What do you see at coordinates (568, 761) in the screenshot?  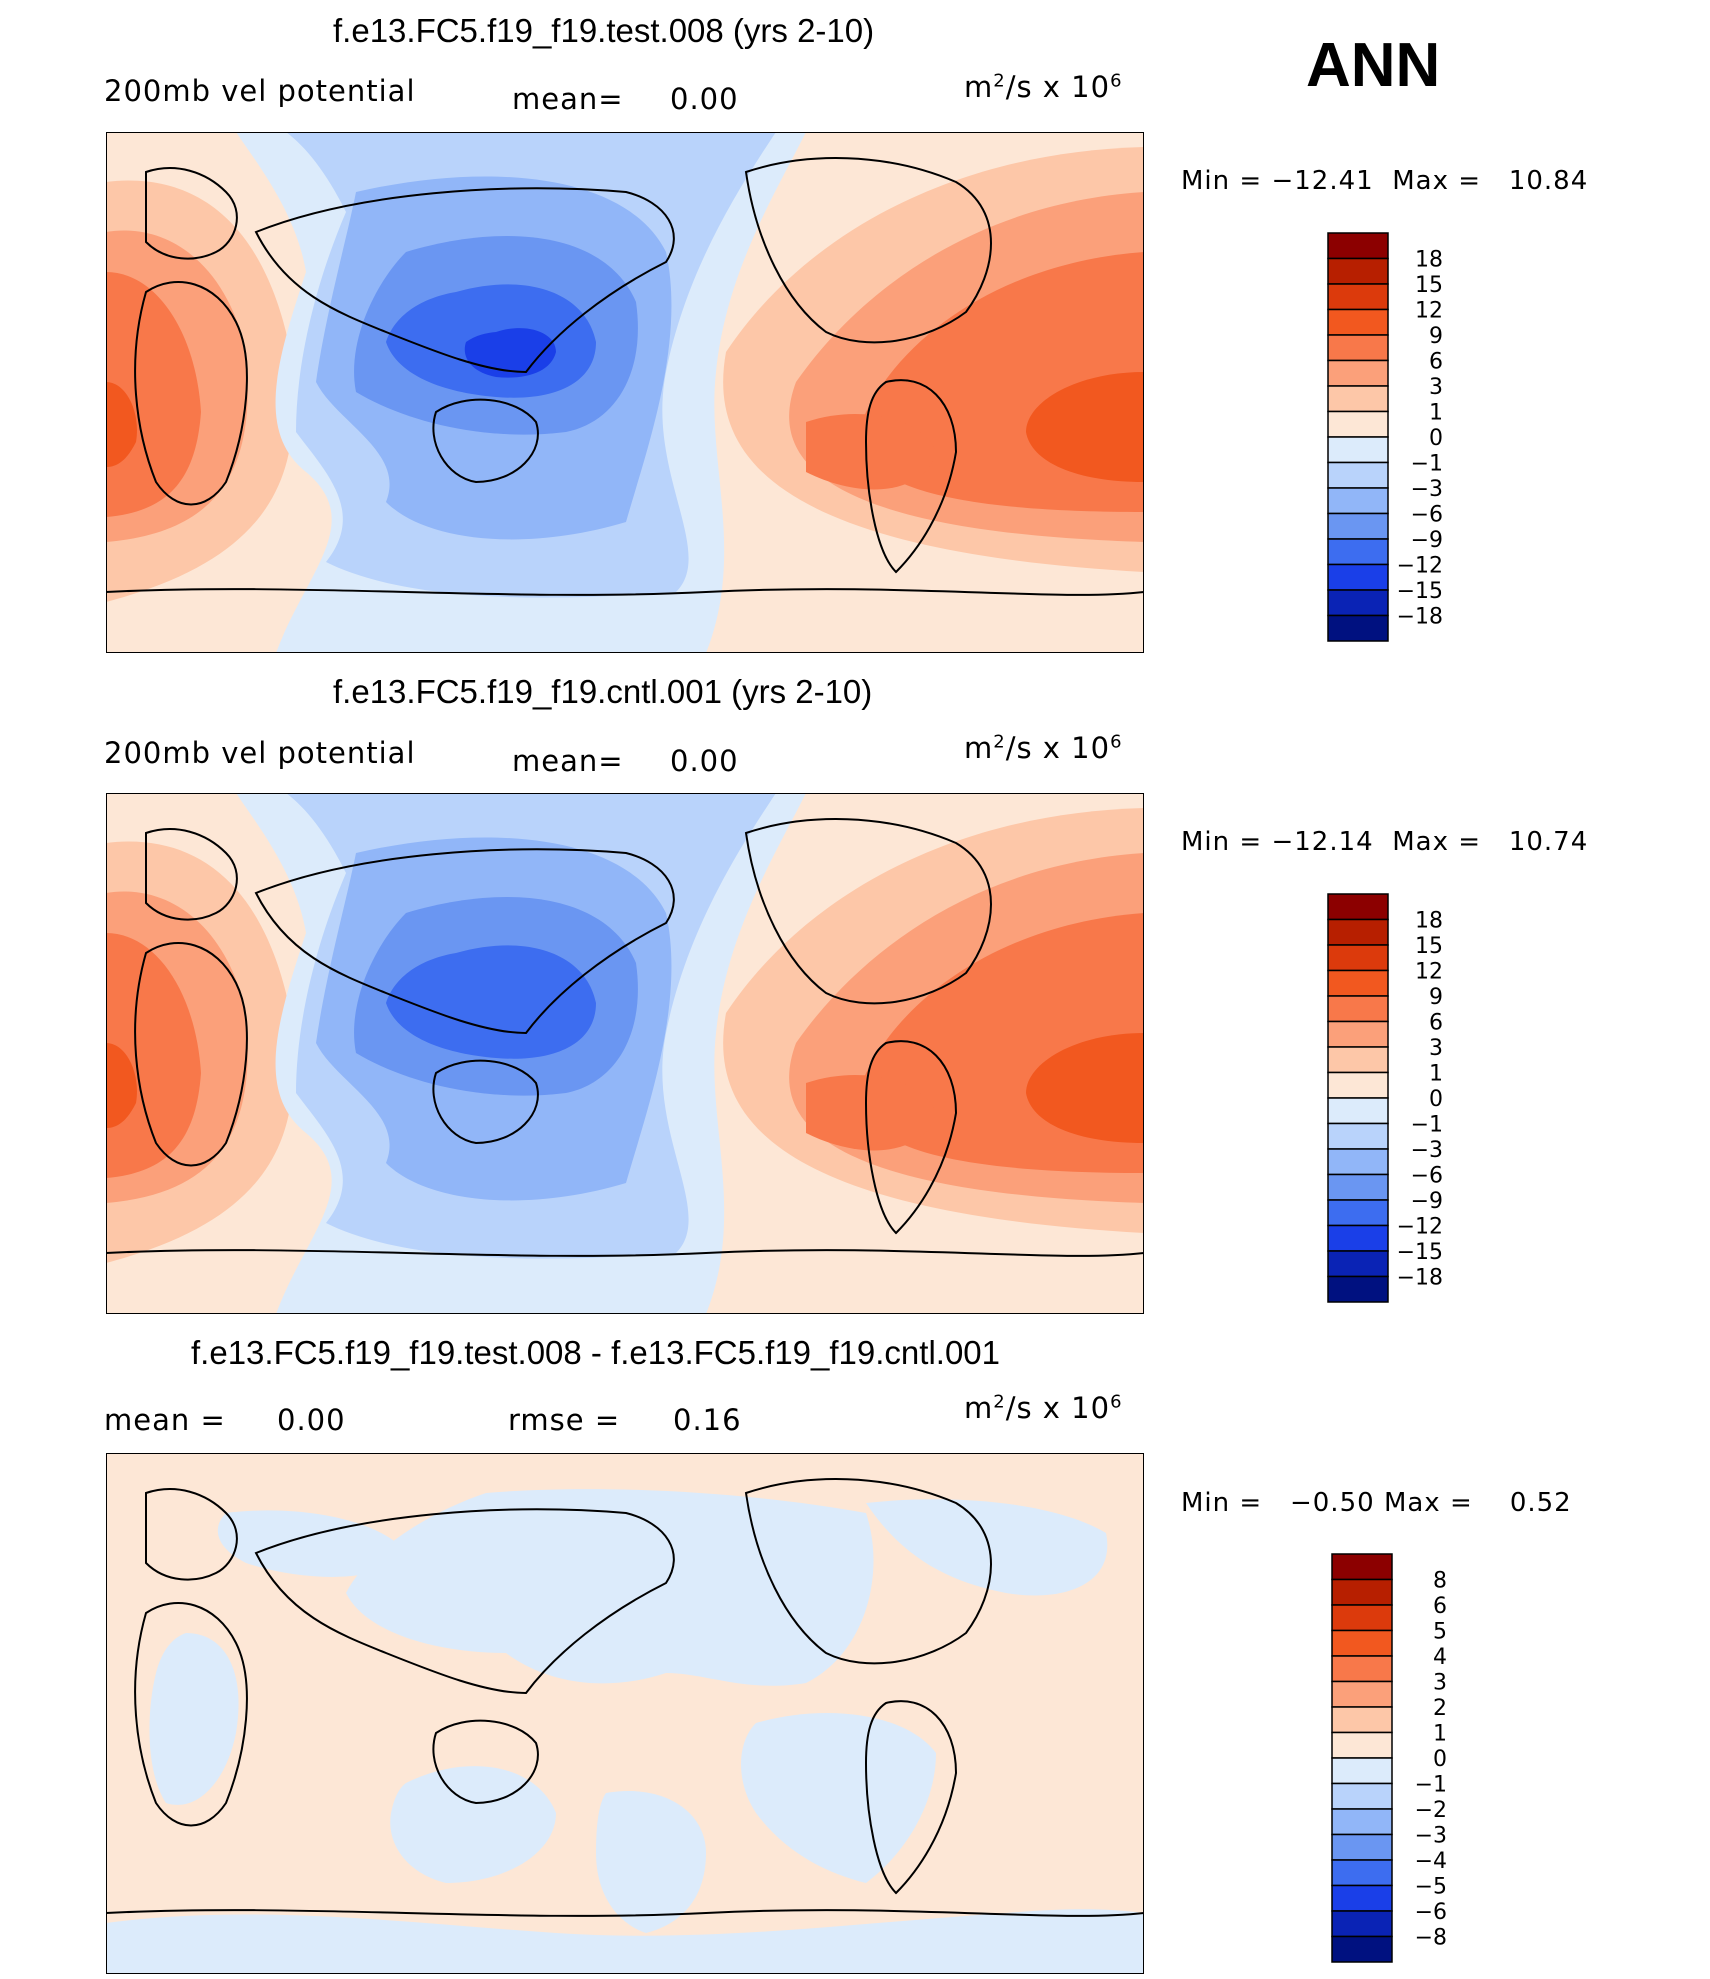 I see `panel-2-mean-label: mean=` at bounding box center [568, 761].